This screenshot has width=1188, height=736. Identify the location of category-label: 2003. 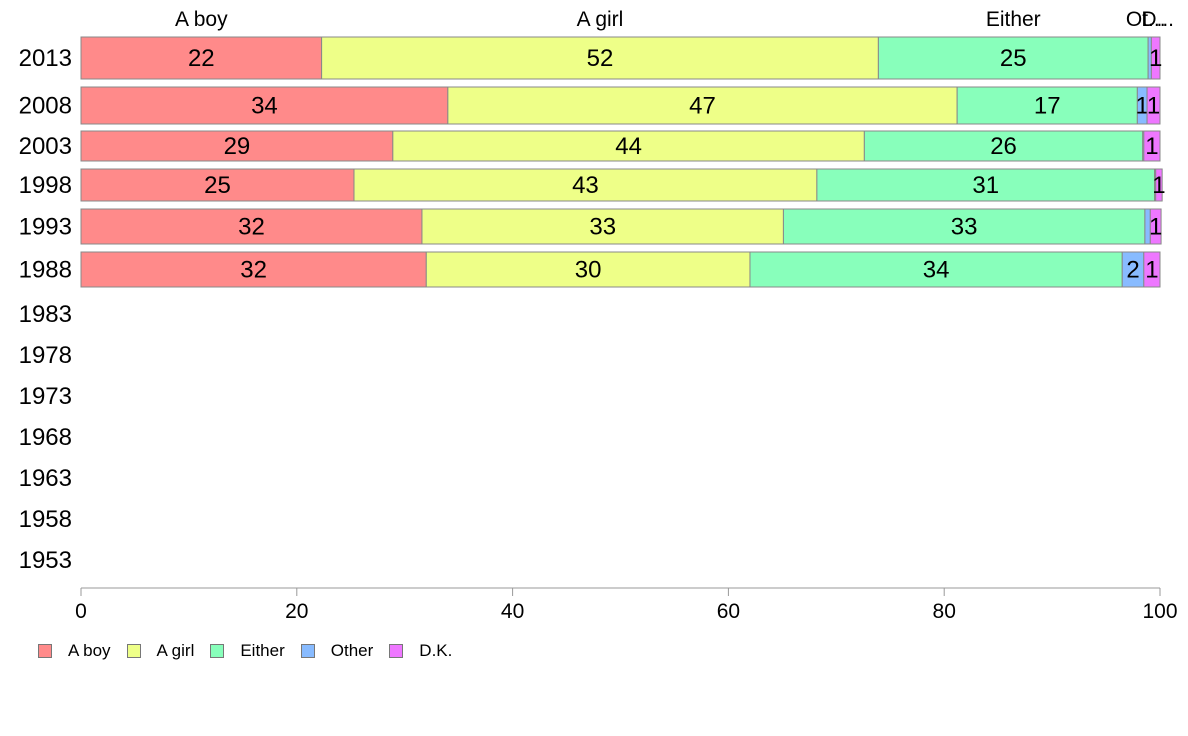
(45, 146).